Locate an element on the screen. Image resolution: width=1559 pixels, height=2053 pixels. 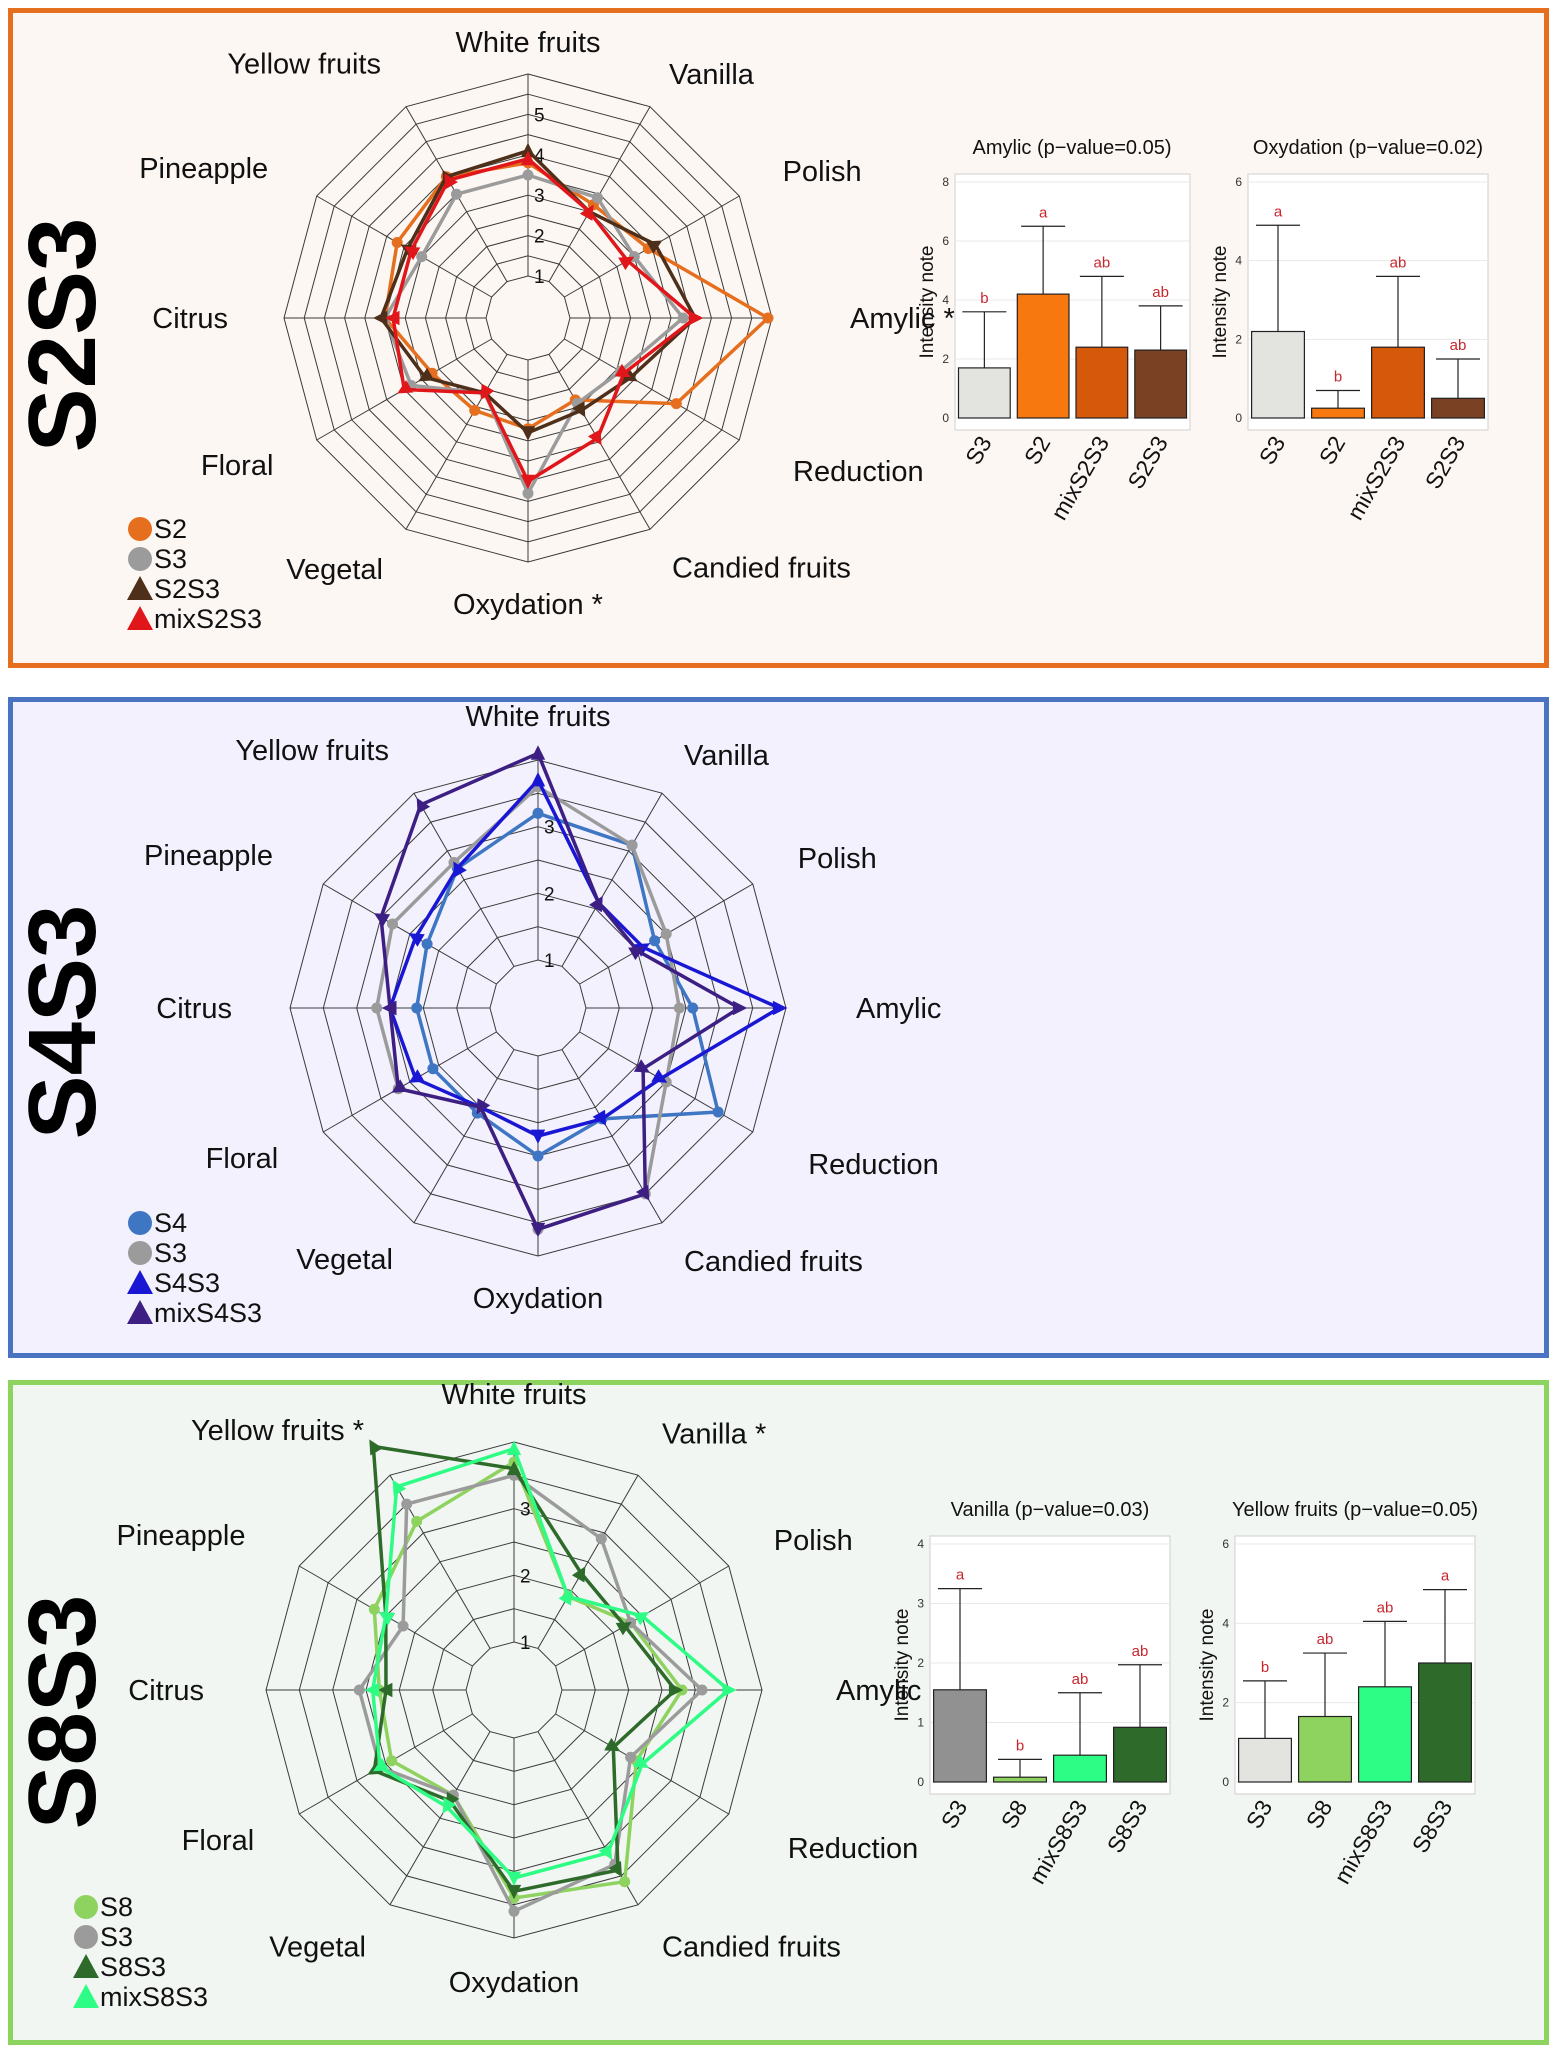
legend-label: S2S3 is located at coordinates (187, 589).